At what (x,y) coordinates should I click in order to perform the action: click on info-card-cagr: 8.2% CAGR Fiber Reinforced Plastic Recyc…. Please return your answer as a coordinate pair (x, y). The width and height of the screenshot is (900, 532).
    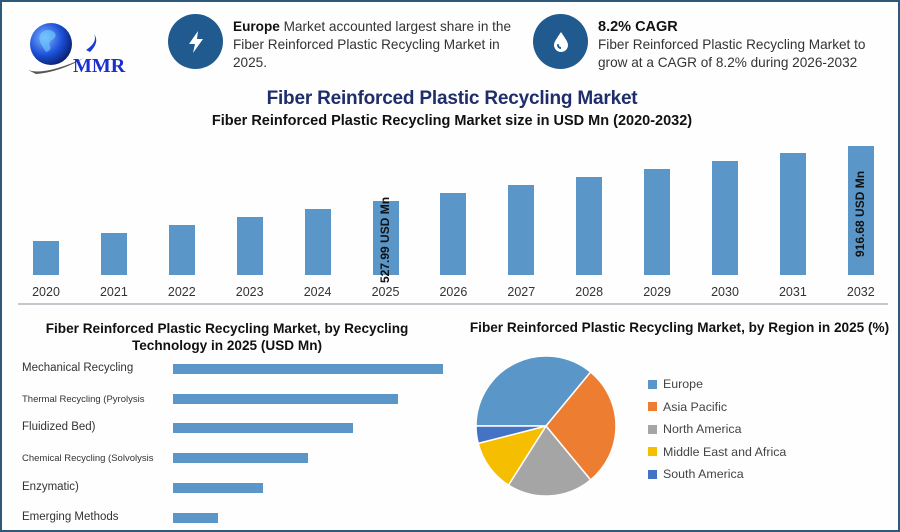
    Looking at the image, I should click on (708, 43).